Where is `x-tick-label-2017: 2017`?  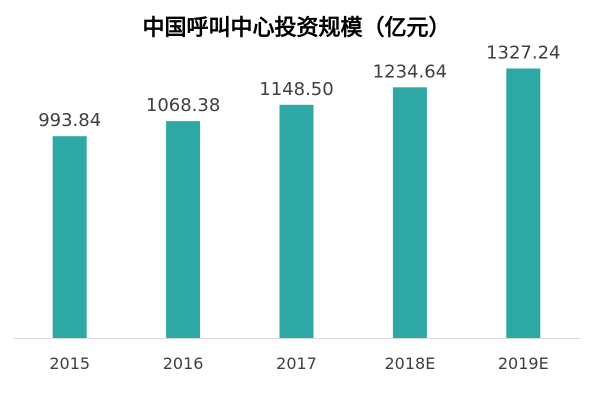 x-tick-label-2017: 2017 is located at coordinates (296, 363).